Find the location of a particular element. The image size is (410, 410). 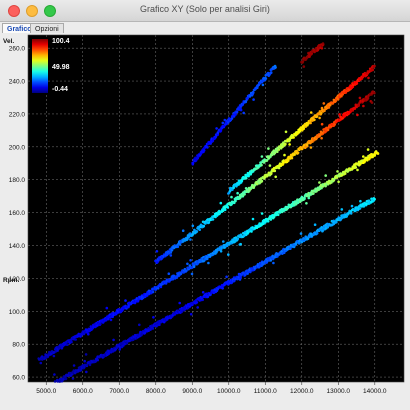

y-tick-label: 220.0 is located at coordinates (17, 114).